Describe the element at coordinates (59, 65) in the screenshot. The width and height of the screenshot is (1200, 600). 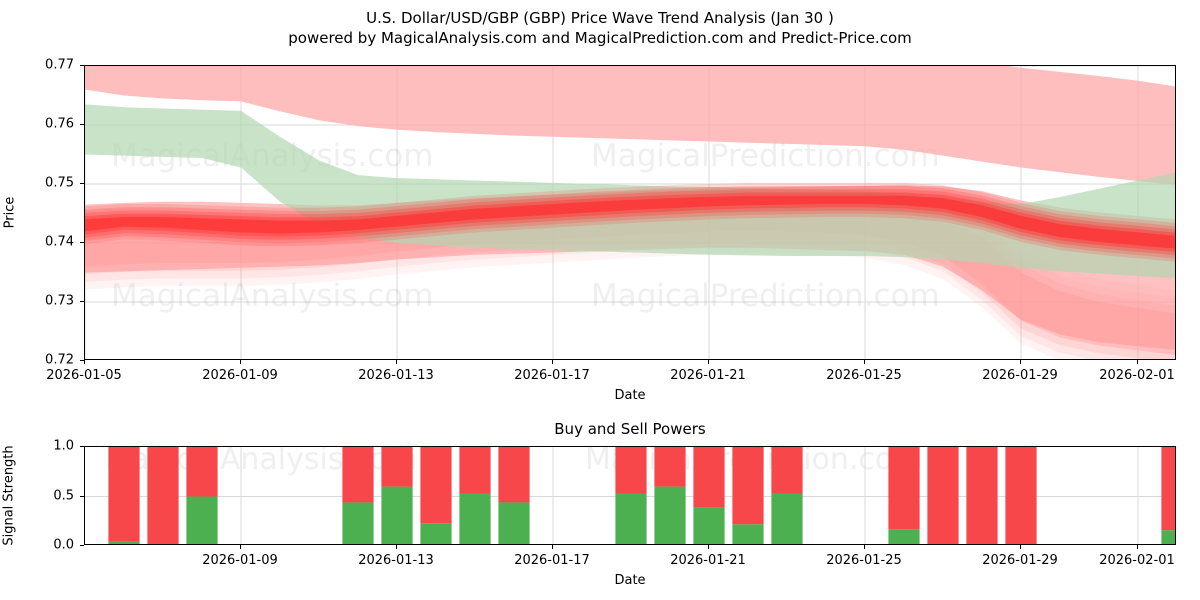
I see `price-y-tick-label: 0.77` at that location.